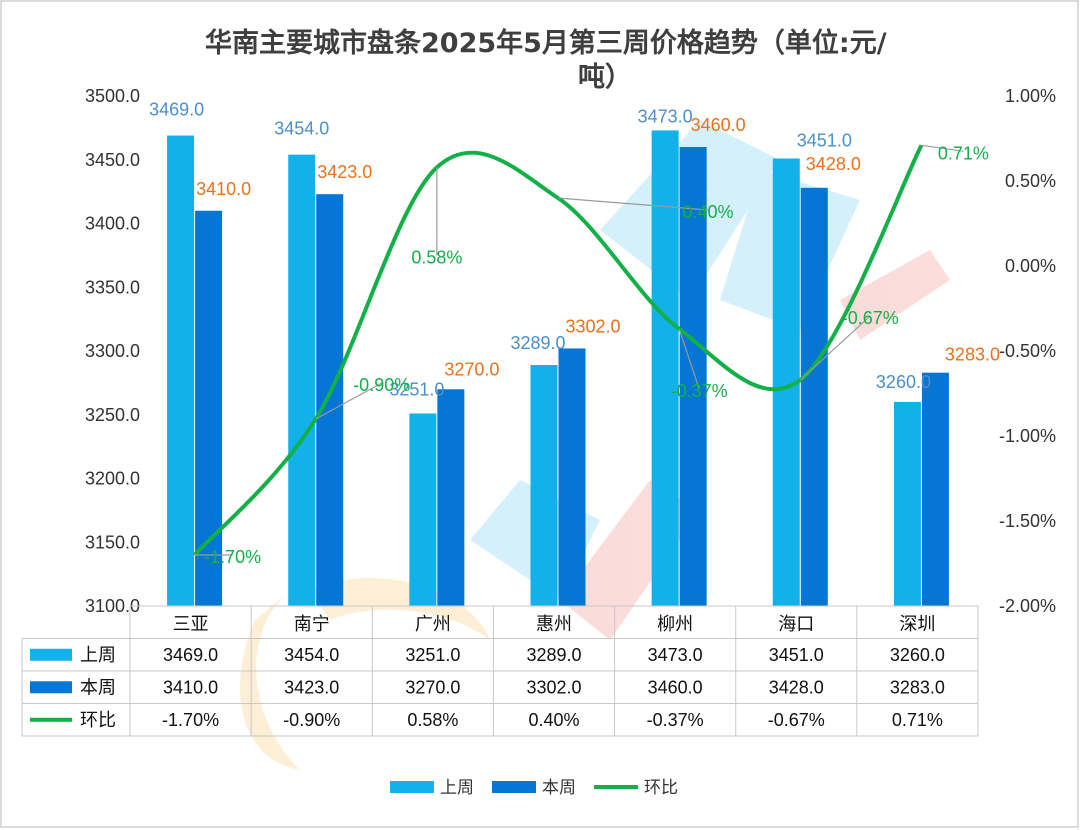 The image size is (1080, 830). I want to click on y-left-tick-label: 3250.0, so click(112, 415).